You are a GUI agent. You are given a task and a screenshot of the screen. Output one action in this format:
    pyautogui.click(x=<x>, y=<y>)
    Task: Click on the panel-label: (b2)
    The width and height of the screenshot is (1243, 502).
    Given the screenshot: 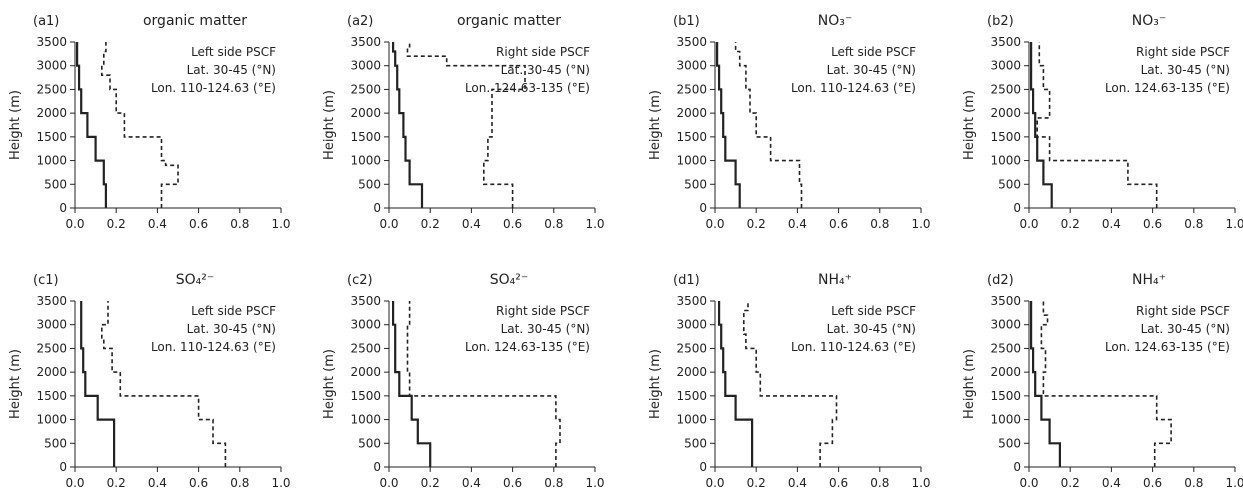 What is the action you would take?
    pyautogui.click(x=1000, y=21)
    